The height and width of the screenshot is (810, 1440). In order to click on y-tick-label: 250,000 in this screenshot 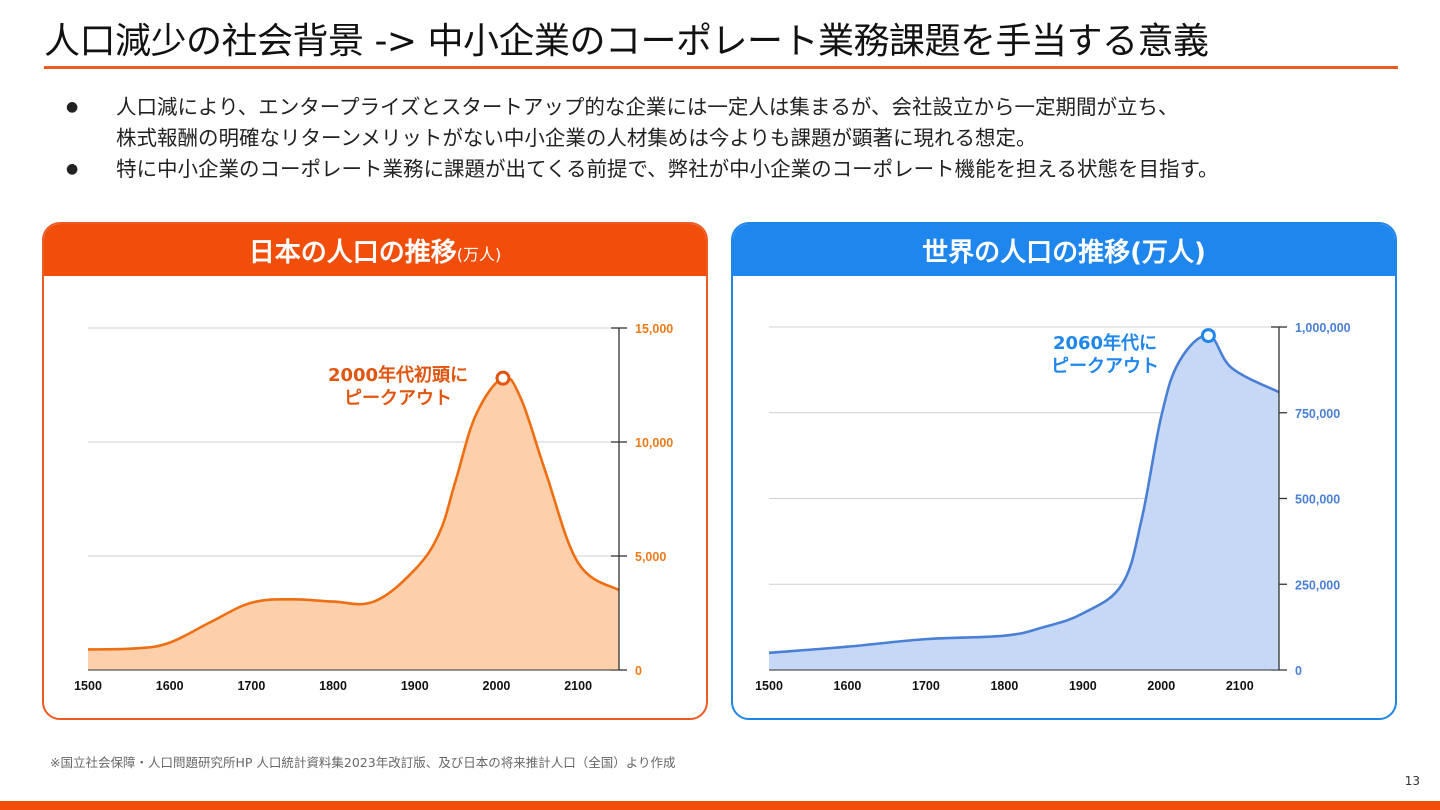, I will do `click(1317, 585)`.